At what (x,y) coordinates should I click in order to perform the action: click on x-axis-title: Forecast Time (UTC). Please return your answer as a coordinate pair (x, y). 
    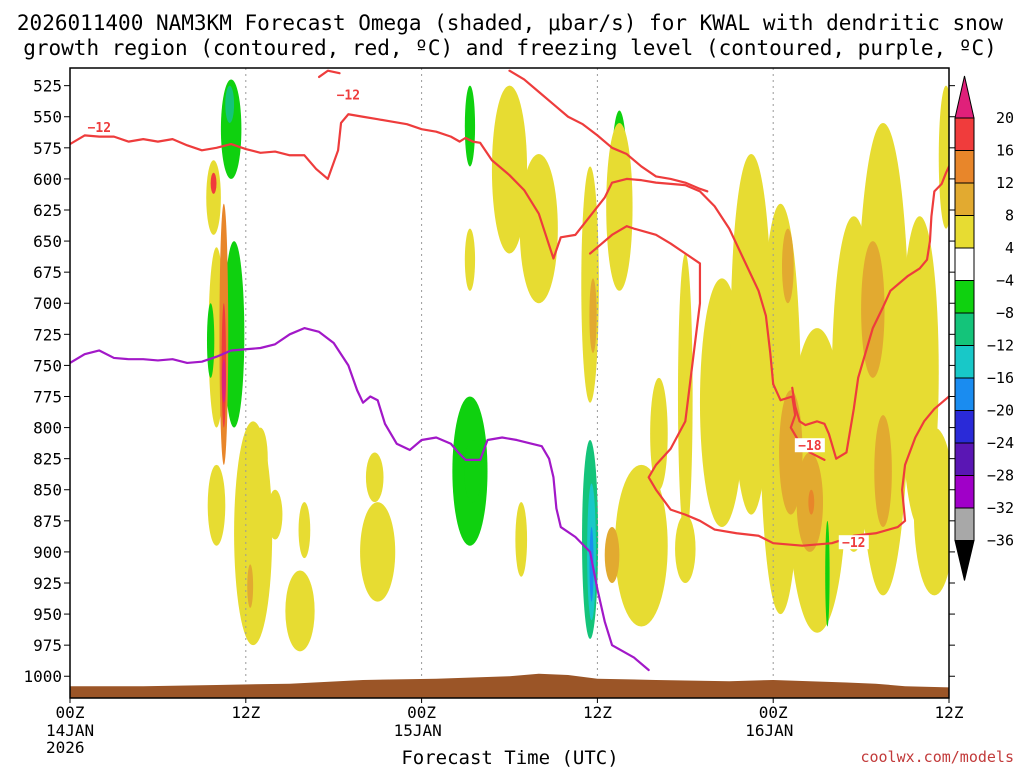
    Looking at the image, I should click on (509, 757).